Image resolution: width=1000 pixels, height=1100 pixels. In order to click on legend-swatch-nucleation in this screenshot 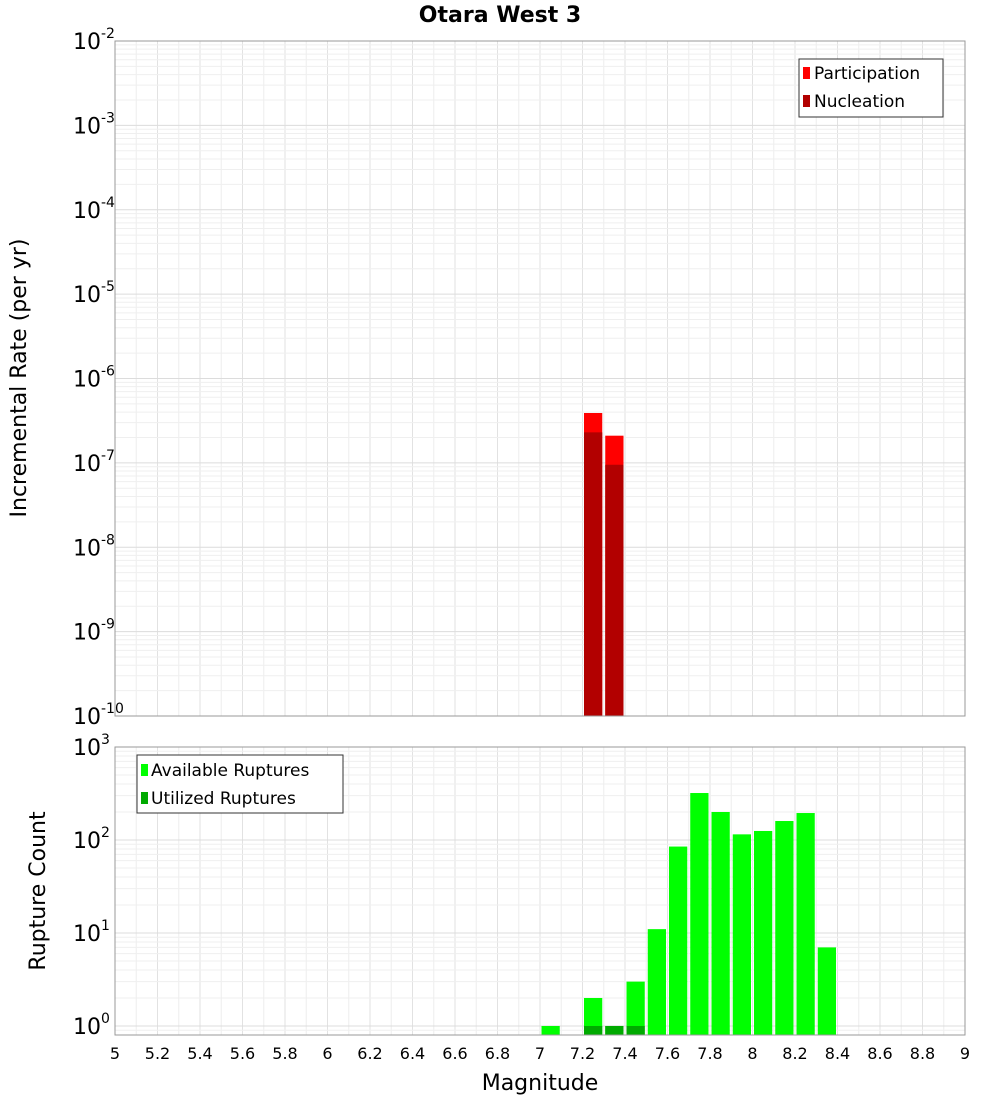, I will do `click(806, 101)`.